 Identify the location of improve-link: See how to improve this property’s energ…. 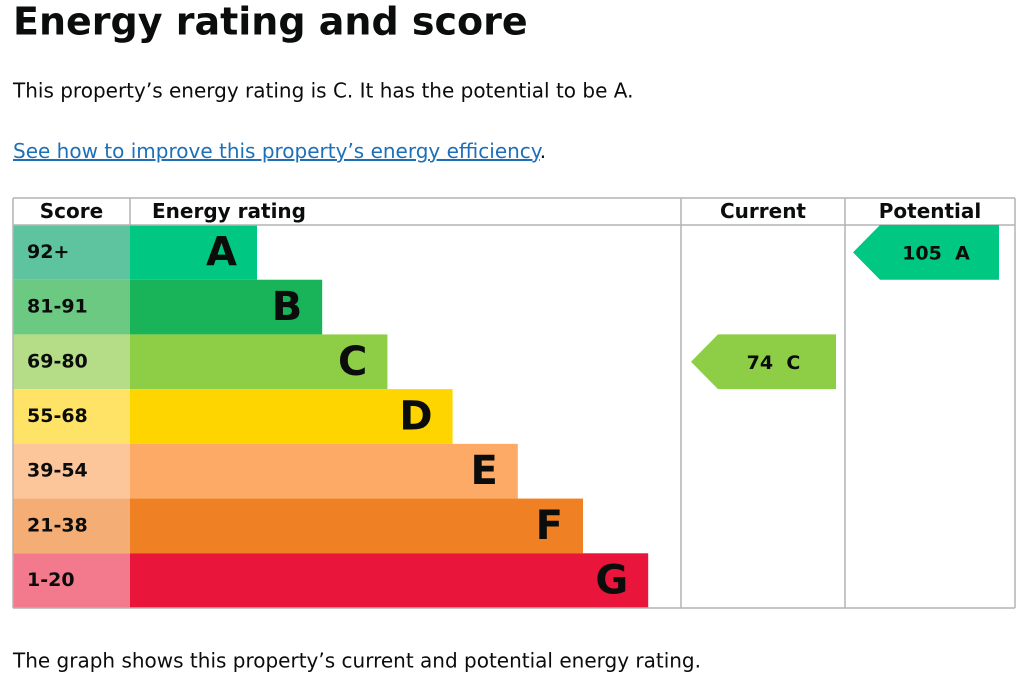
(278, 151).